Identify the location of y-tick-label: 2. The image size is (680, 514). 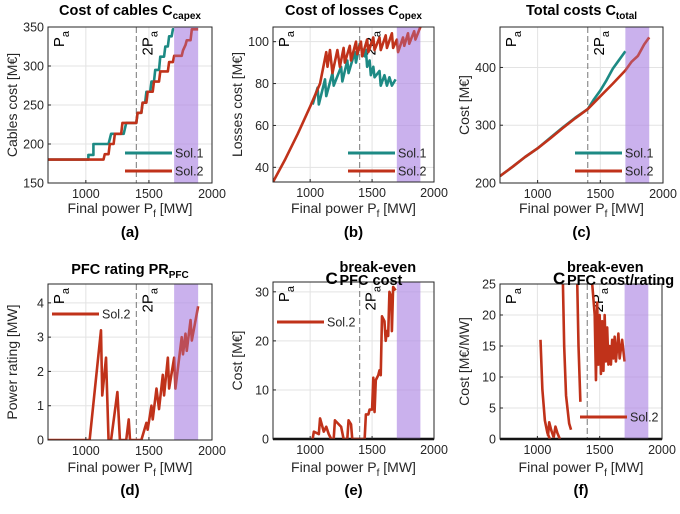
(40, 372).